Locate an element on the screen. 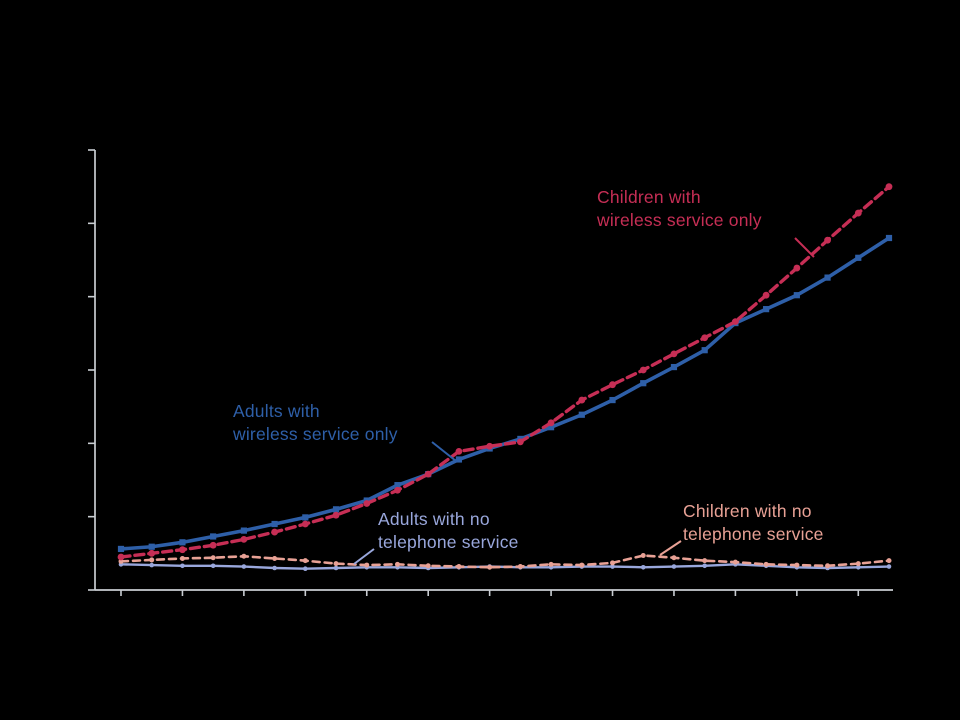 The image size is (960, 720). label-line-1: Children with no is located at coordinates (747, 511).